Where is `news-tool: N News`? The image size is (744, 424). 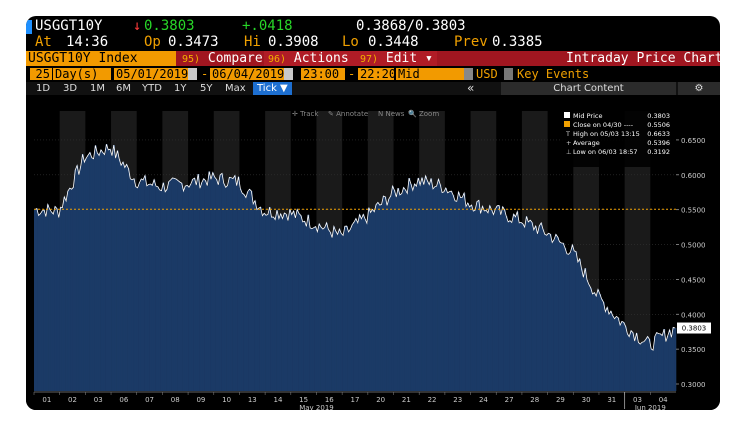 news-tool: N News is located at coordinates (391, 114).